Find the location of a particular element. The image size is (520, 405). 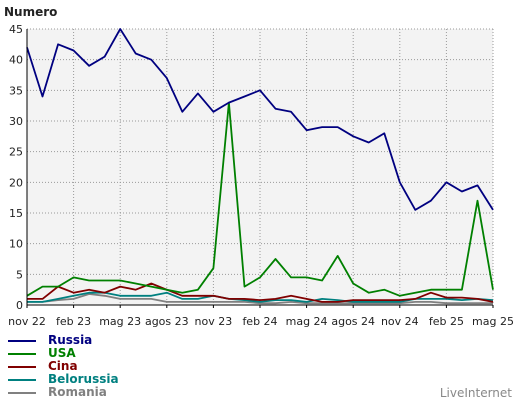

x-tick-label: feb 24 is located at coordinates (259, 321).